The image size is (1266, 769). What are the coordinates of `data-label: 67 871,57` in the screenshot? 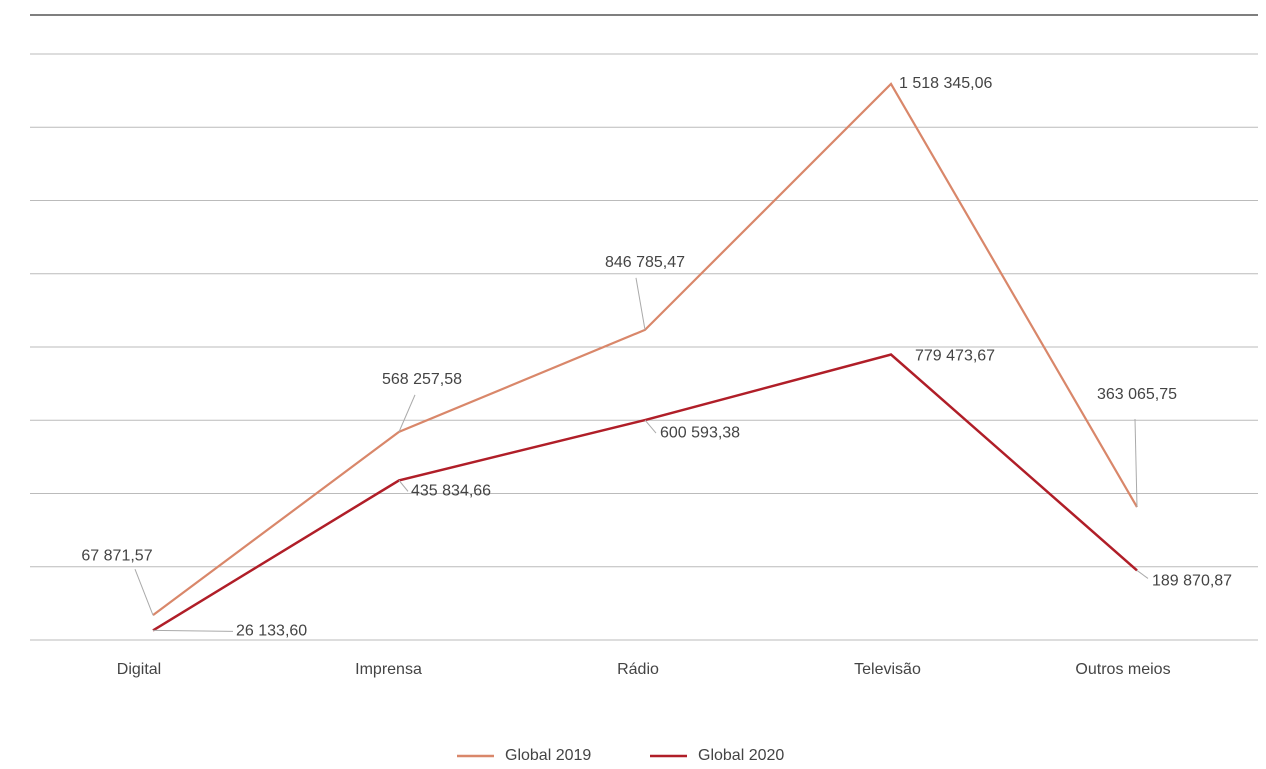 It's located at (116, 555).